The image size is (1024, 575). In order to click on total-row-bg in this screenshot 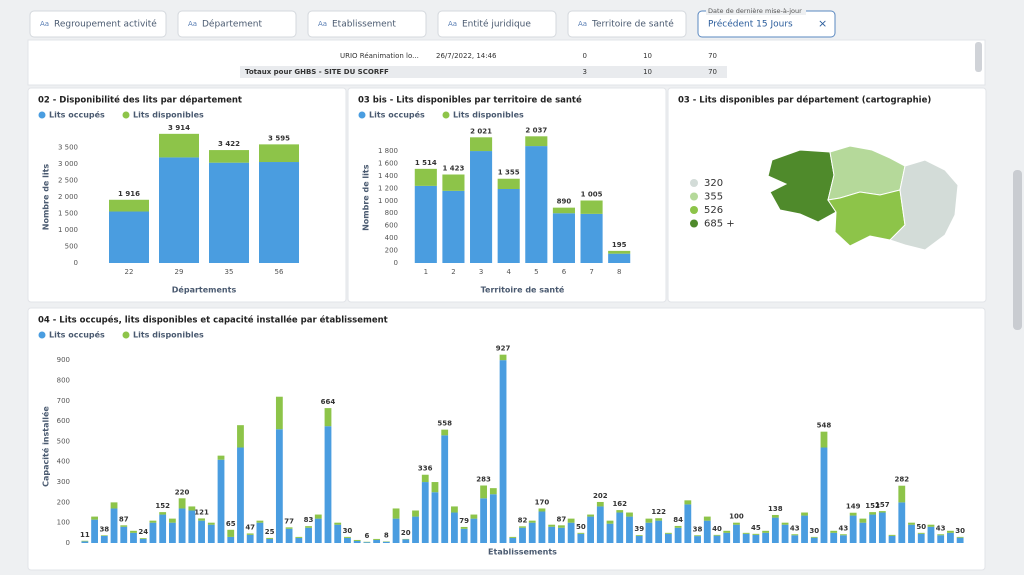, I will do `click(483, 72)`.